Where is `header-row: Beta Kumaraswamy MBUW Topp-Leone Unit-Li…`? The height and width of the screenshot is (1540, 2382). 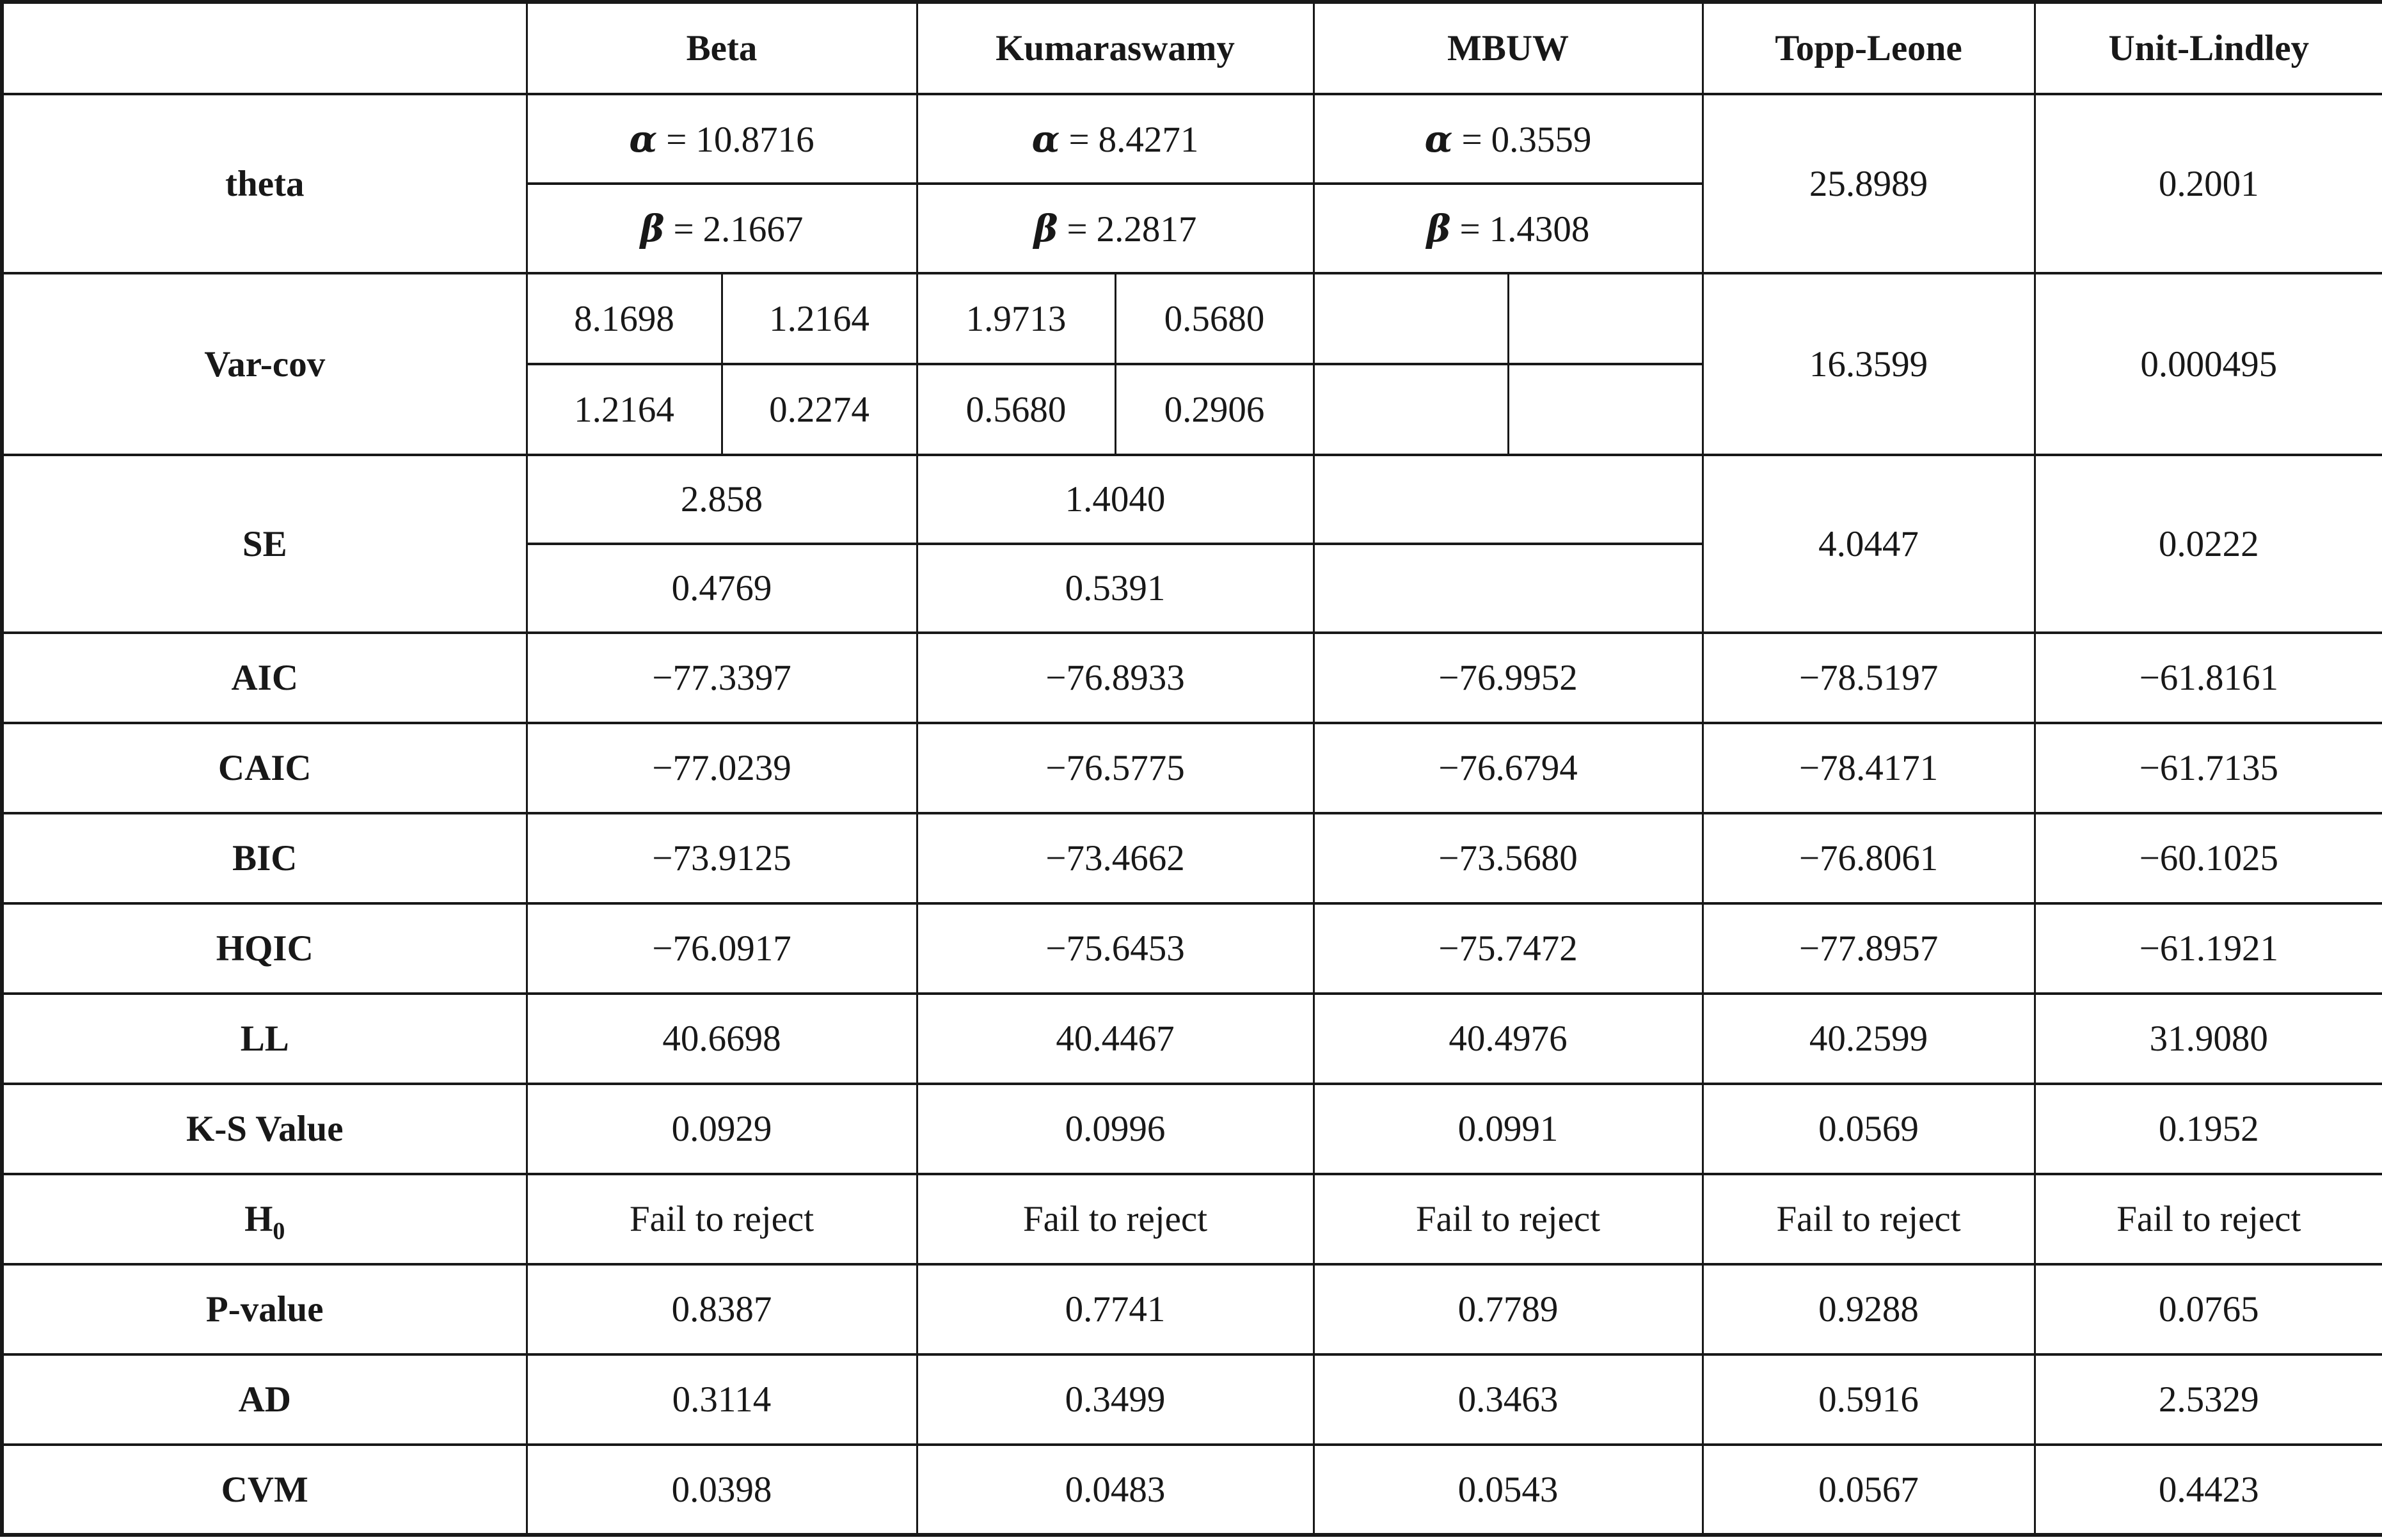 header-row: Beta Kumaraswamy MBUW Topp-Leone Unit-Li… is located at coordinates (1191, 48).